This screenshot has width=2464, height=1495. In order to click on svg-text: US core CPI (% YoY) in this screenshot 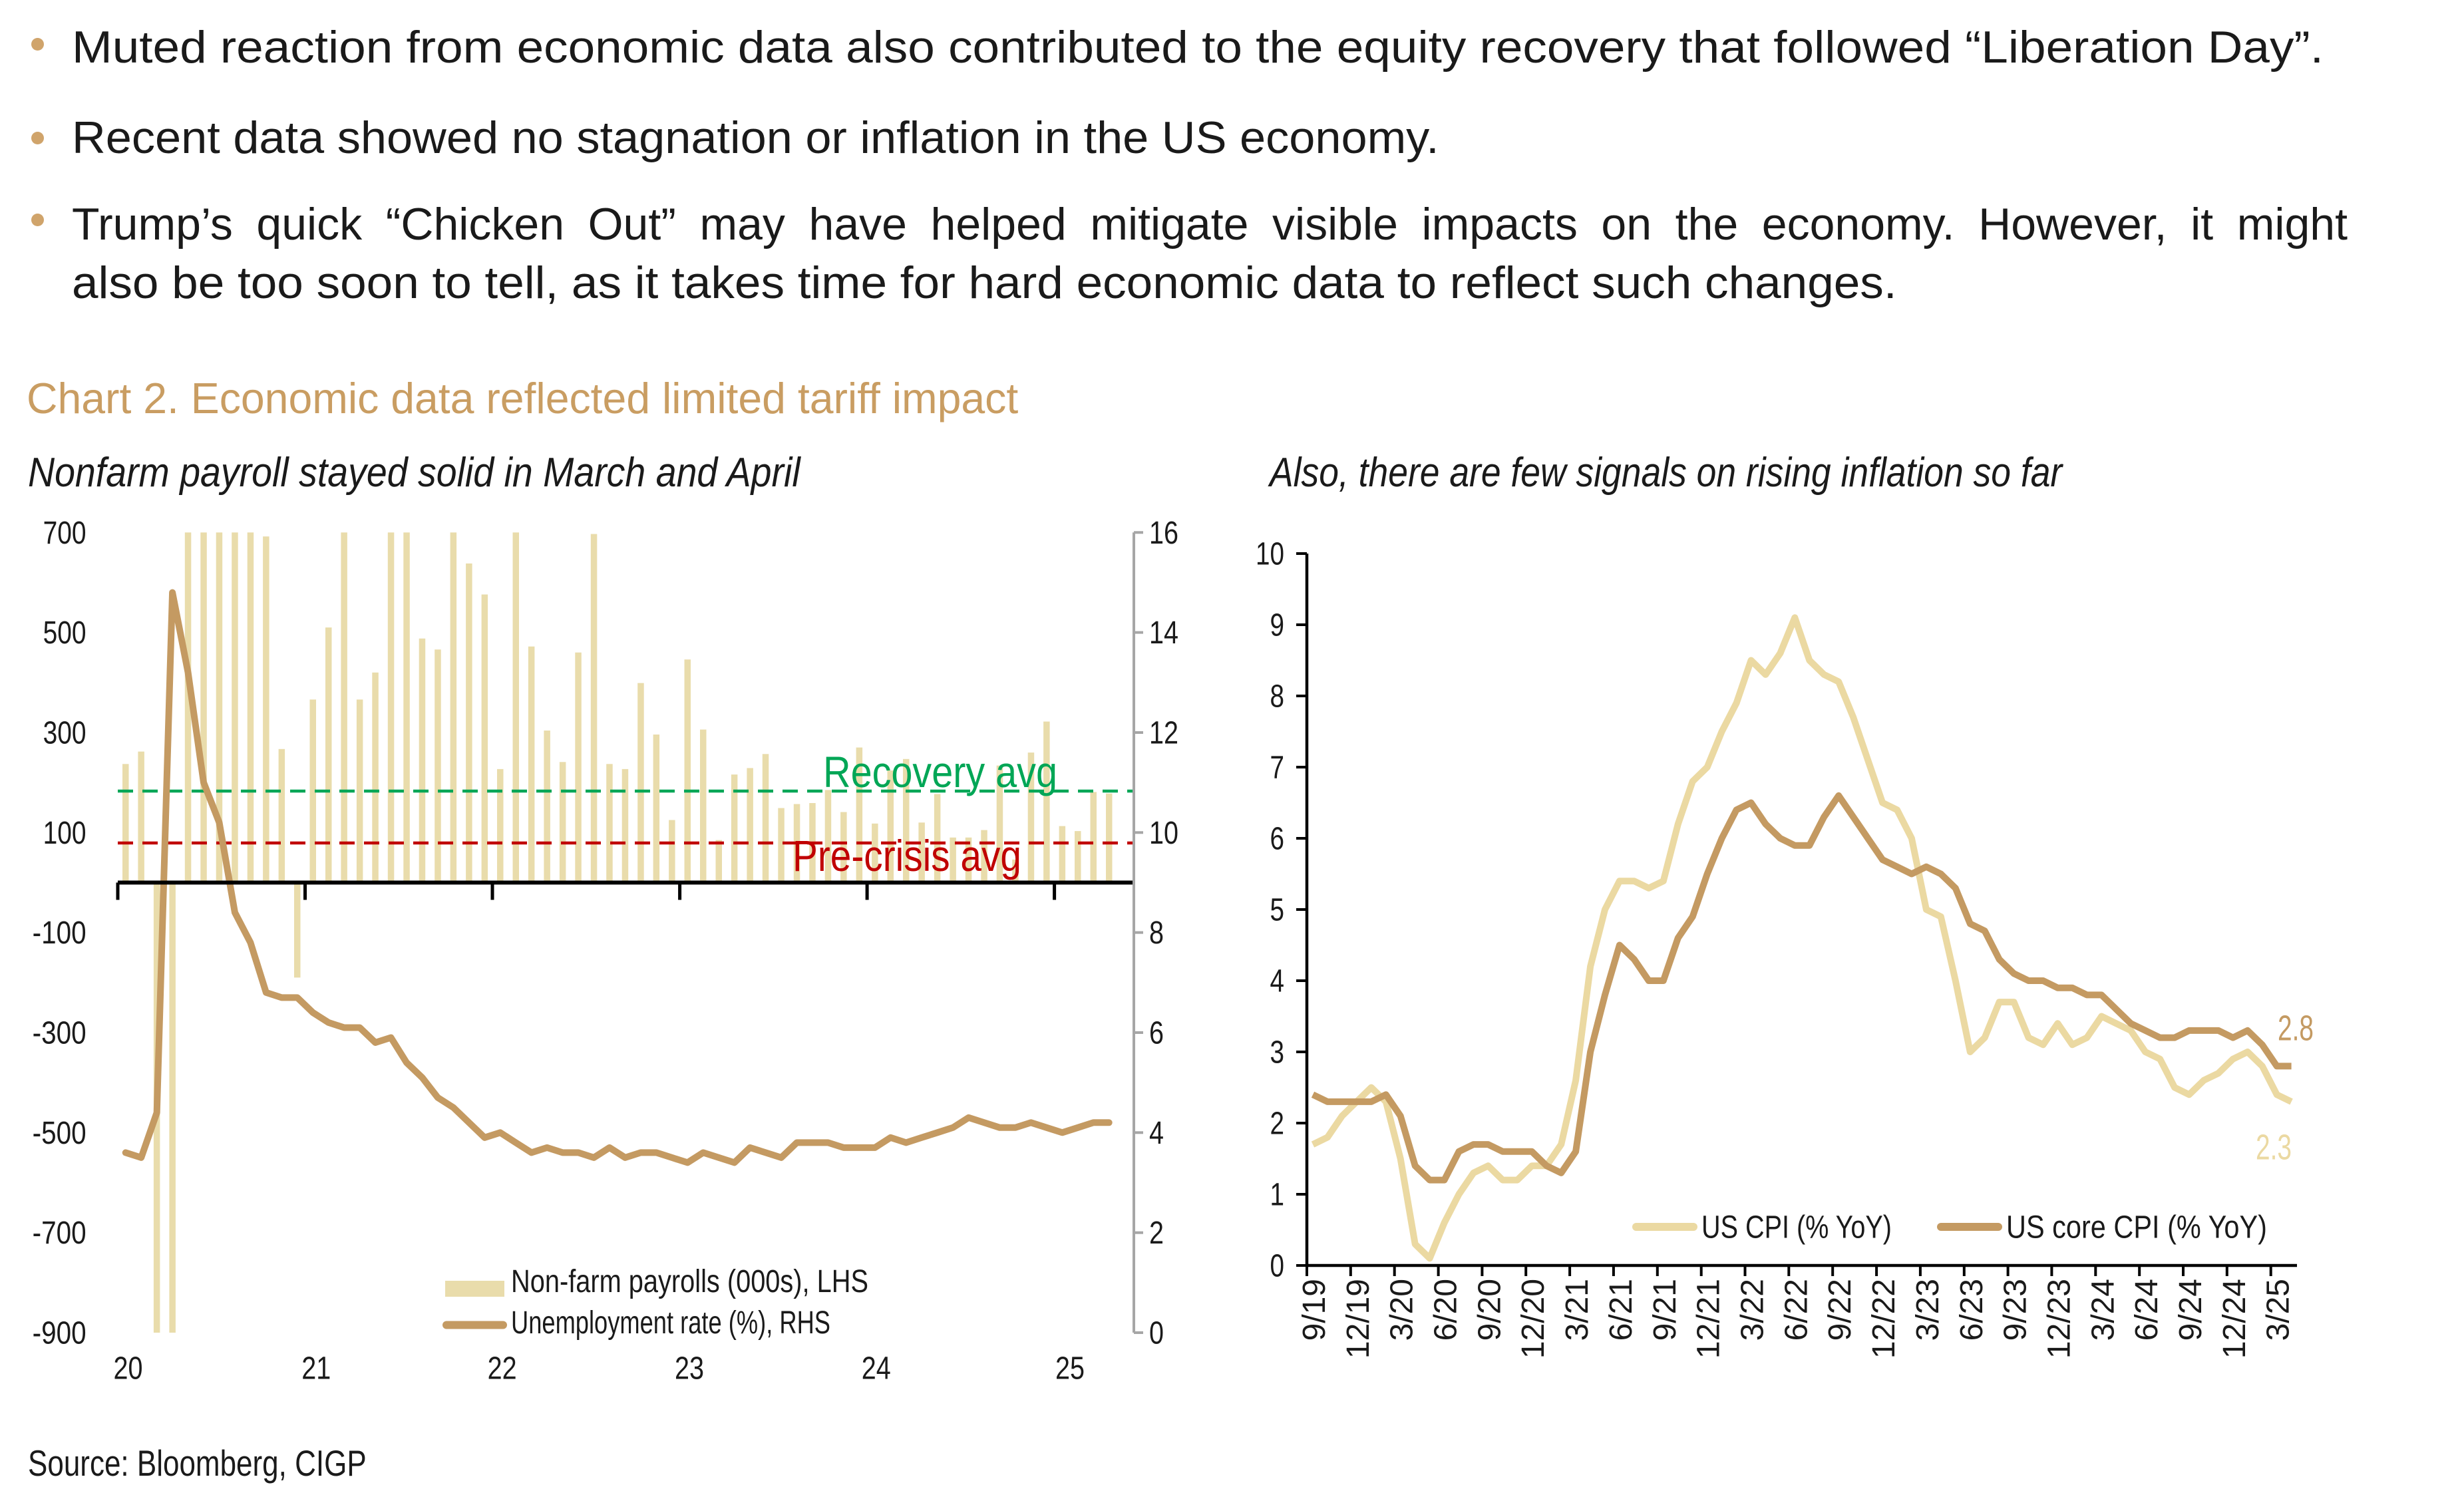, I will do `click(2136, 1228)`.